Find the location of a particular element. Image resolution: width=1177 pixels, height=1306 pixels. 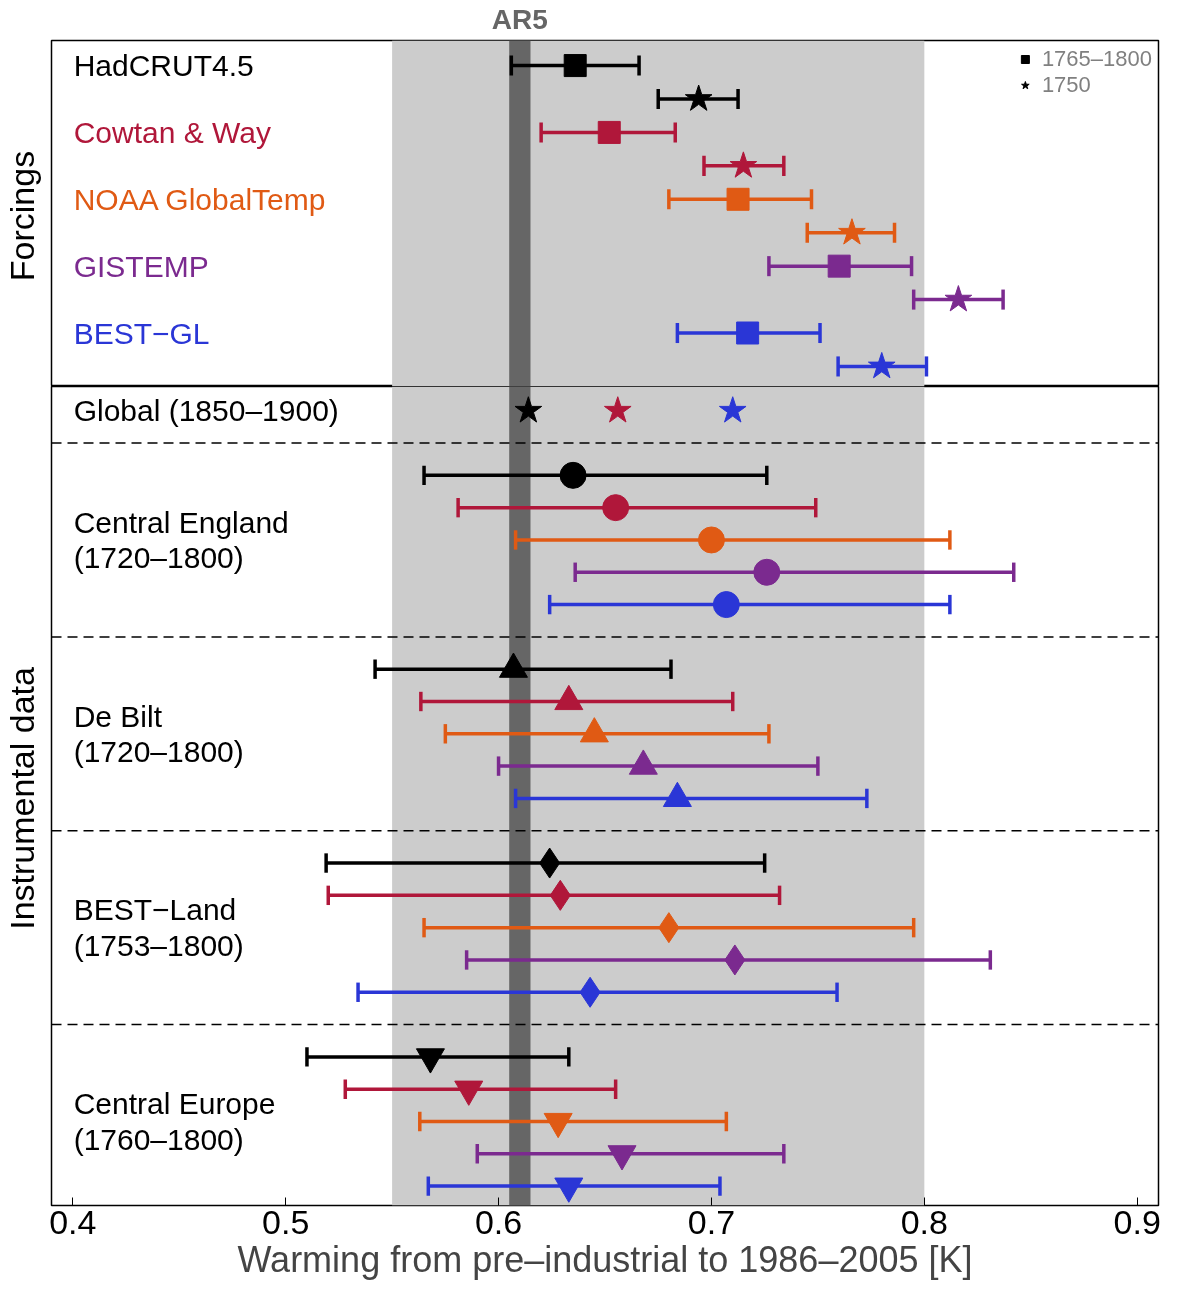

category-label: De Bilt (1720–1800) is located at coordinates (158, 734).